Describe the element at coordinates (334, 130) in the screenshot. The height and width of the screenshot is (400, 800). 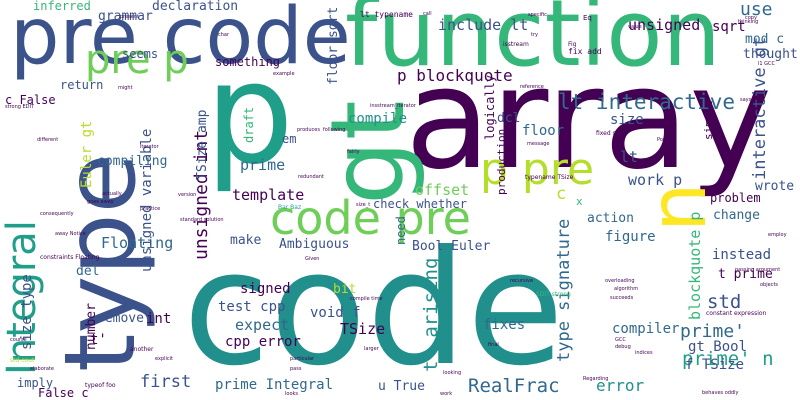
I see `word-following: following` at that location.